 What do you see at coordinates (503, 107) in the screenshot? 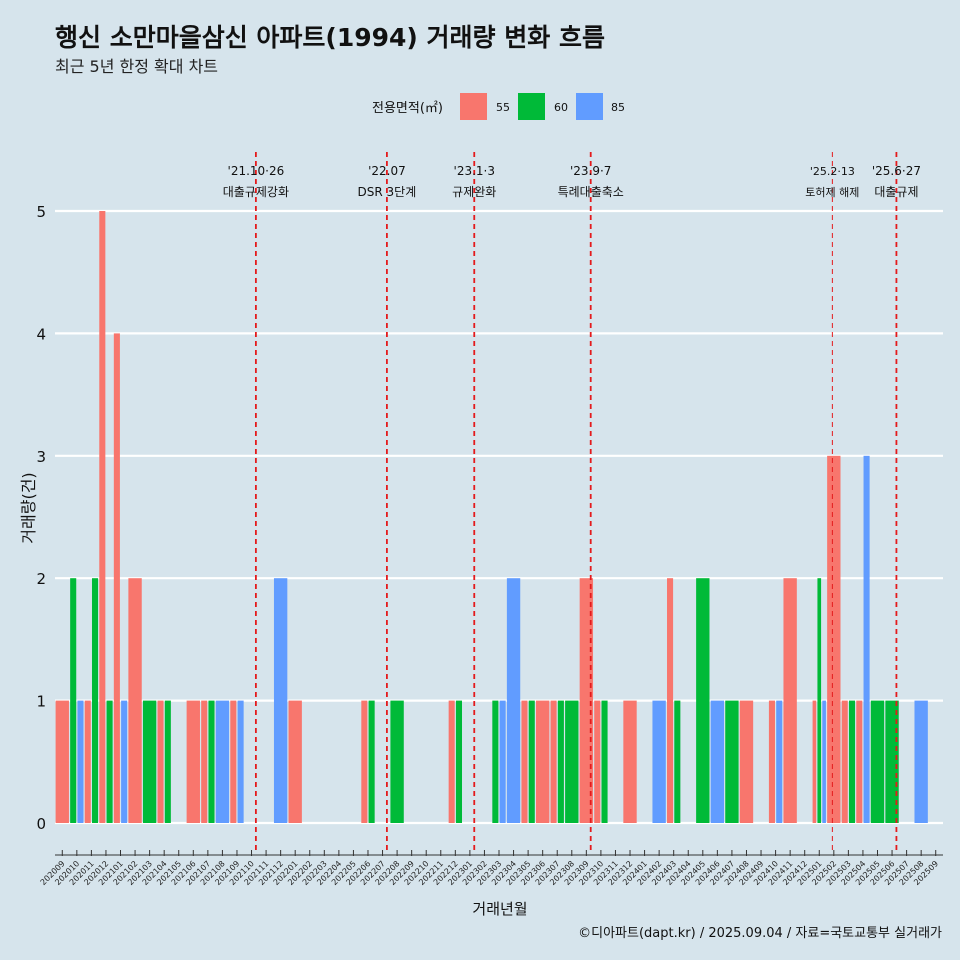
I see `legend-label-55: 55` at bounding box center [503, 107].